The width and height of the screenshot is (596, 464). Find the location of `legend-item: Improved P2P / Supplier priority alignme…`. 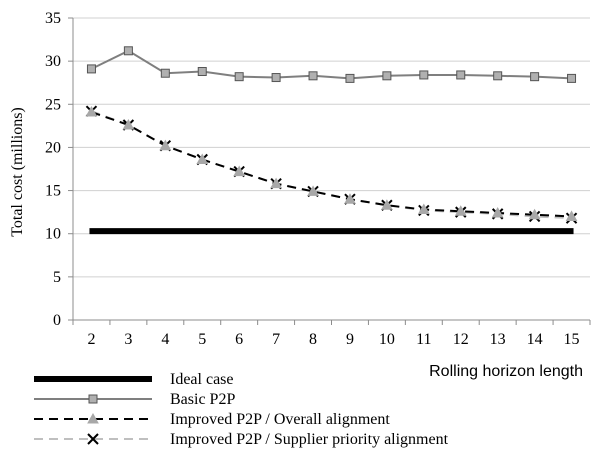

legend-item: Improved P2P / Supplier priority alignme… is located at coordinates (241, 439).